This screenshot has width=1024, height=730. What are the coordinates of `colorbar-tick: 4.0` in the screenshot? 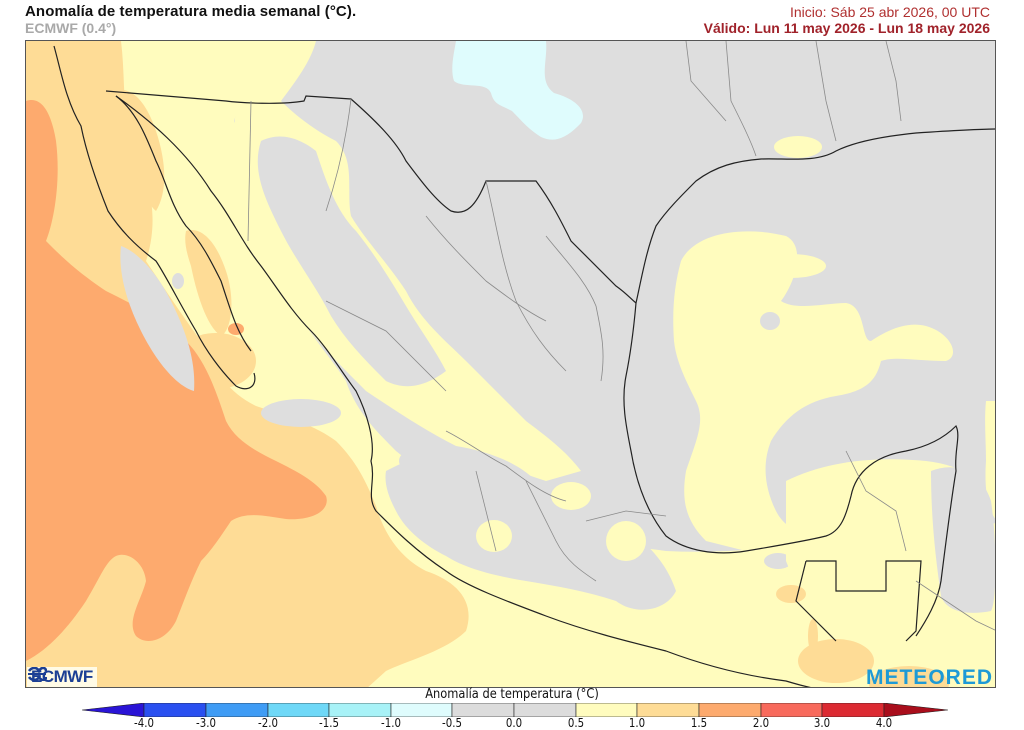 It's located at (884, 723).